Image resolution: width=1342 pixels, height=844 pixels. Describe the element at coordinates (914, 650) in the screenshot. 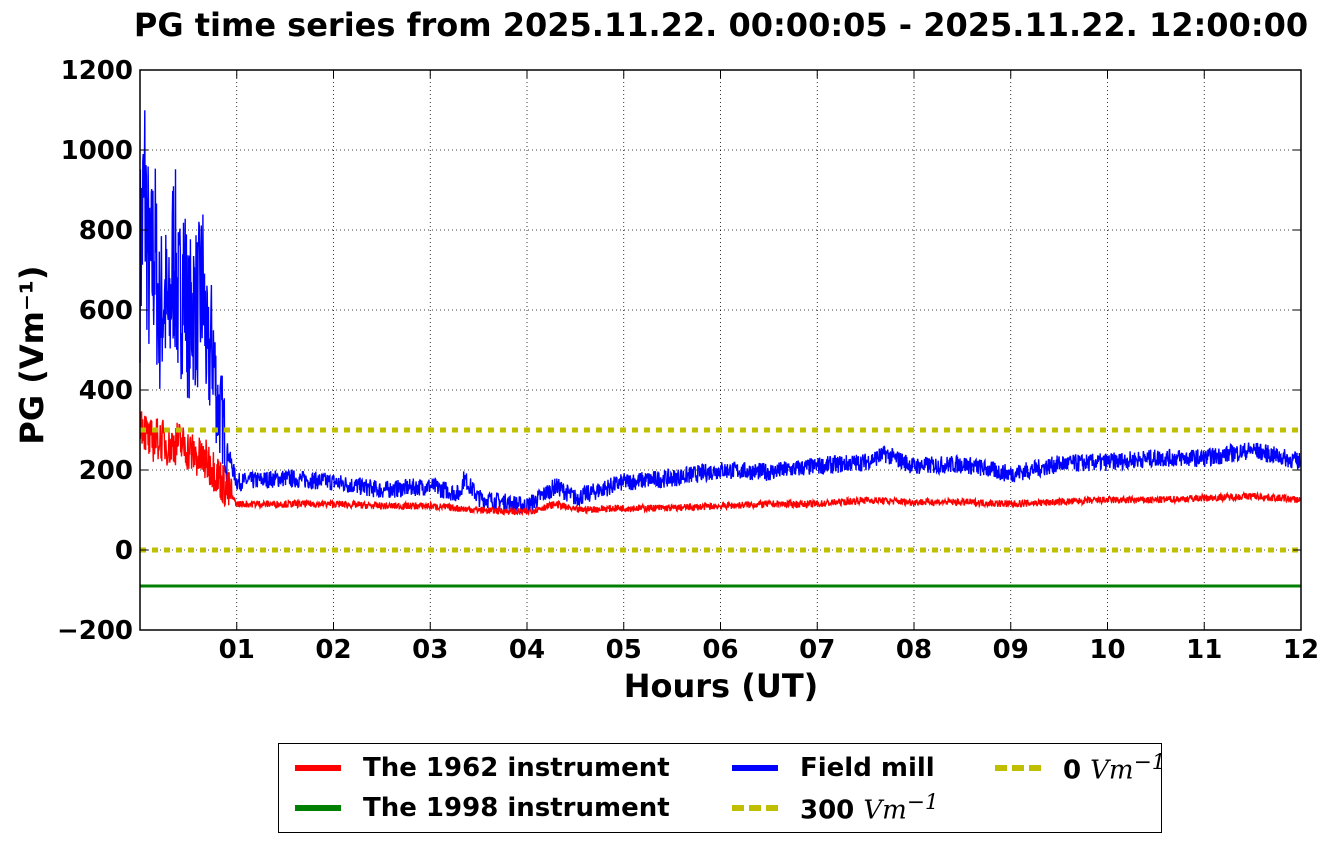

I see `x-tick-label: 08` at that location.